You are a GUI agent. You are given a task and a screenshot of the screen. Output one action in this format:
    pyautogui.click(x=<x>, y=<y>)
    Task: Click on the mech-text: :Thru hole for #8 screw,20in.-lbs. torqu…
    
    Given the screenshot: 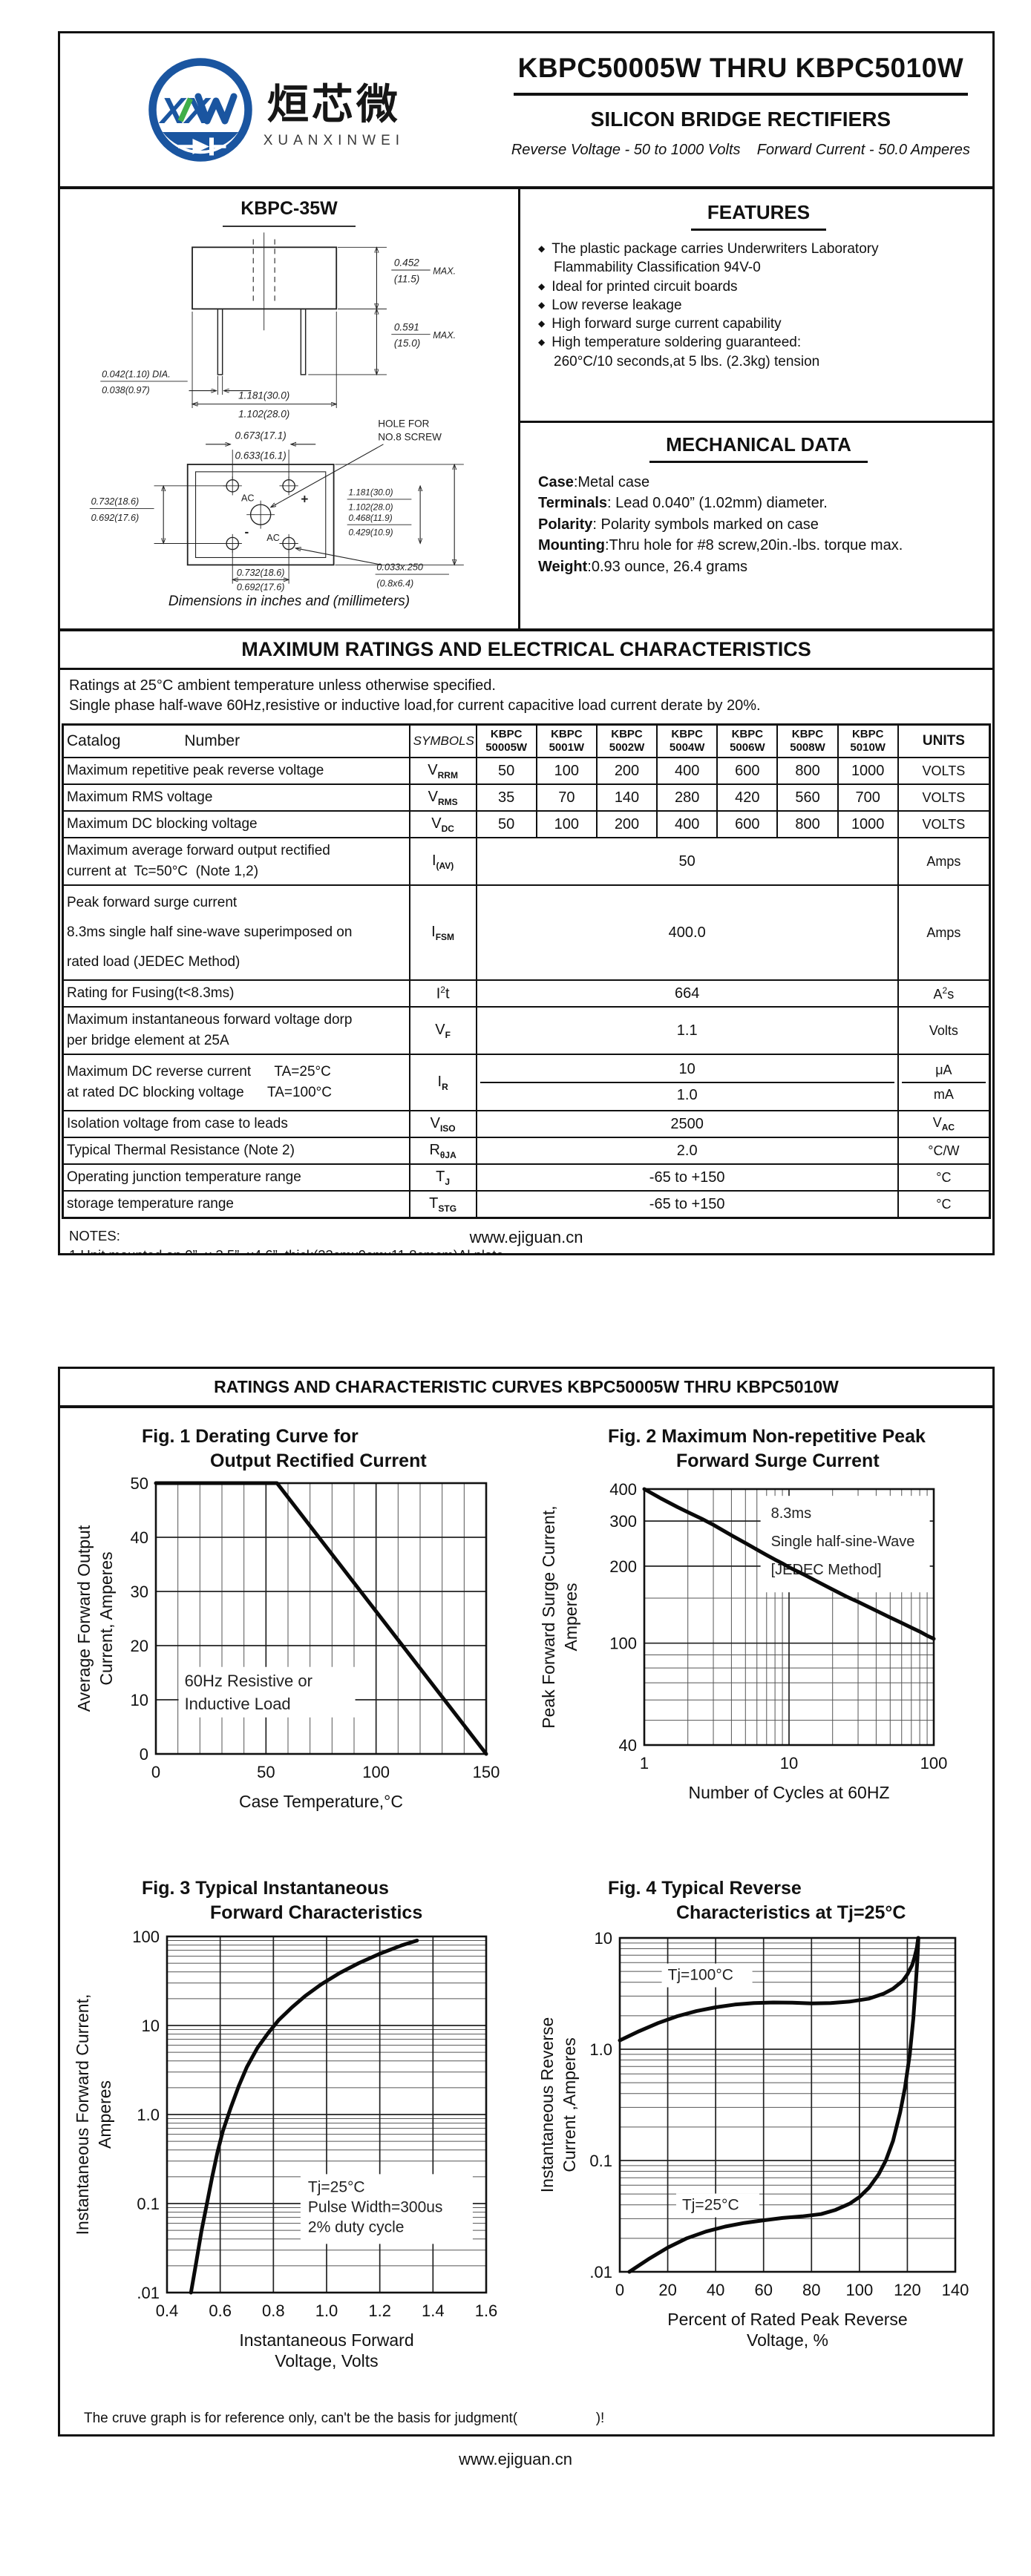 What is the action you would take?
    pyautogui.click(x=753, y=545)
    